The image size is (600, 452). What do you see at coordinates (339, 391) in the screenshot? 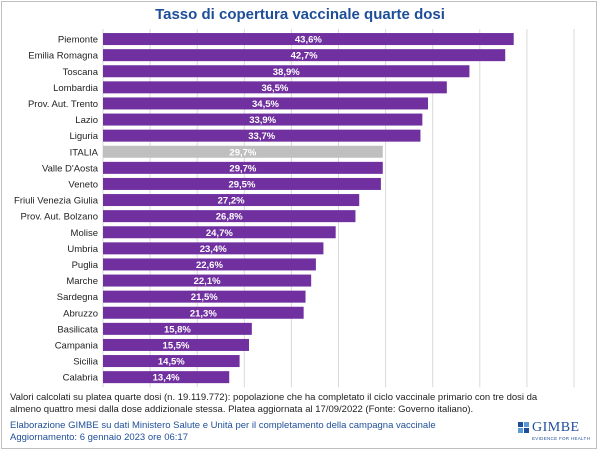
I see `x-tick-label: 25%` at bounding box center [339, 391].